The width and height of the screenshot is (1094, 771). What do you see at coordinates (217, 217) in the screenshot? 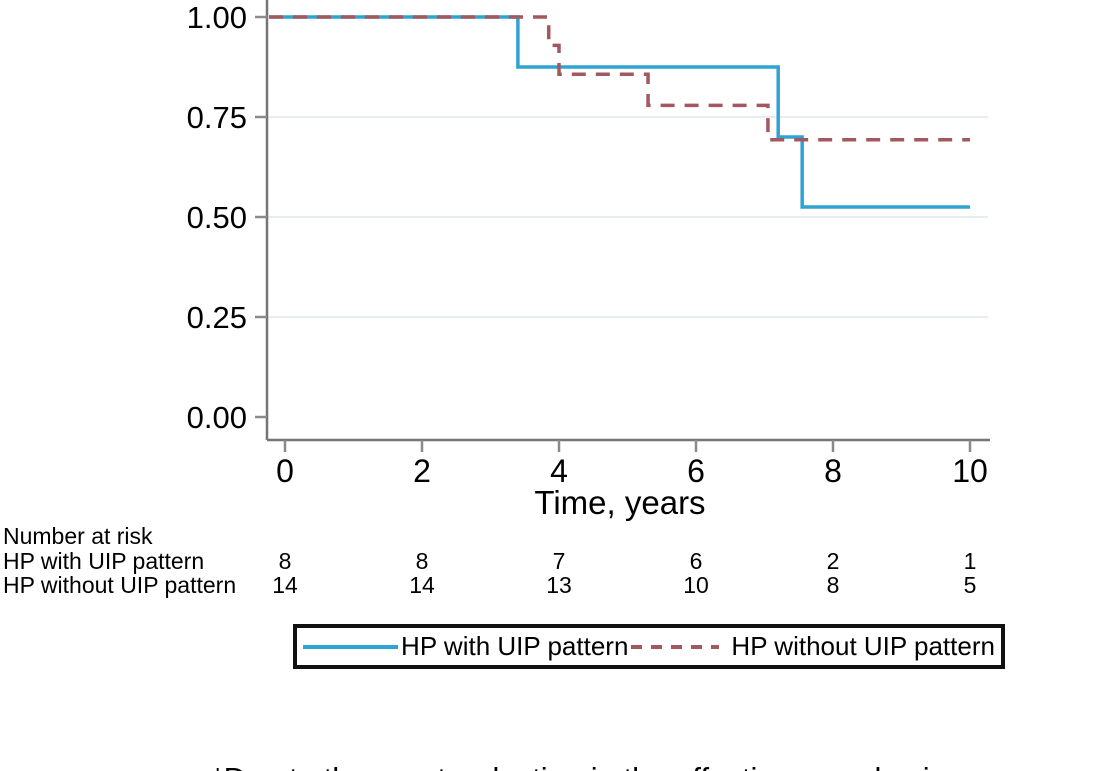
I see `y-tick-label: 0.50` at bounding box center [217, 217].